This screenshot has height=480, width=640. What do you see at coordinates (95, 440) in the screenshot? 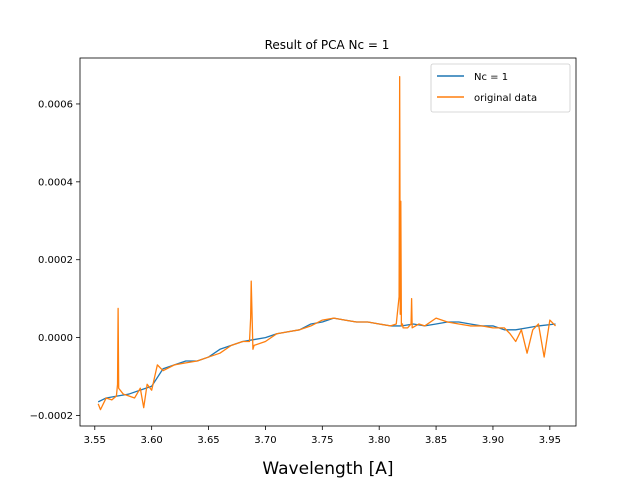
I see `x-tick-label: 3.55` at bounding box center [95, 440].